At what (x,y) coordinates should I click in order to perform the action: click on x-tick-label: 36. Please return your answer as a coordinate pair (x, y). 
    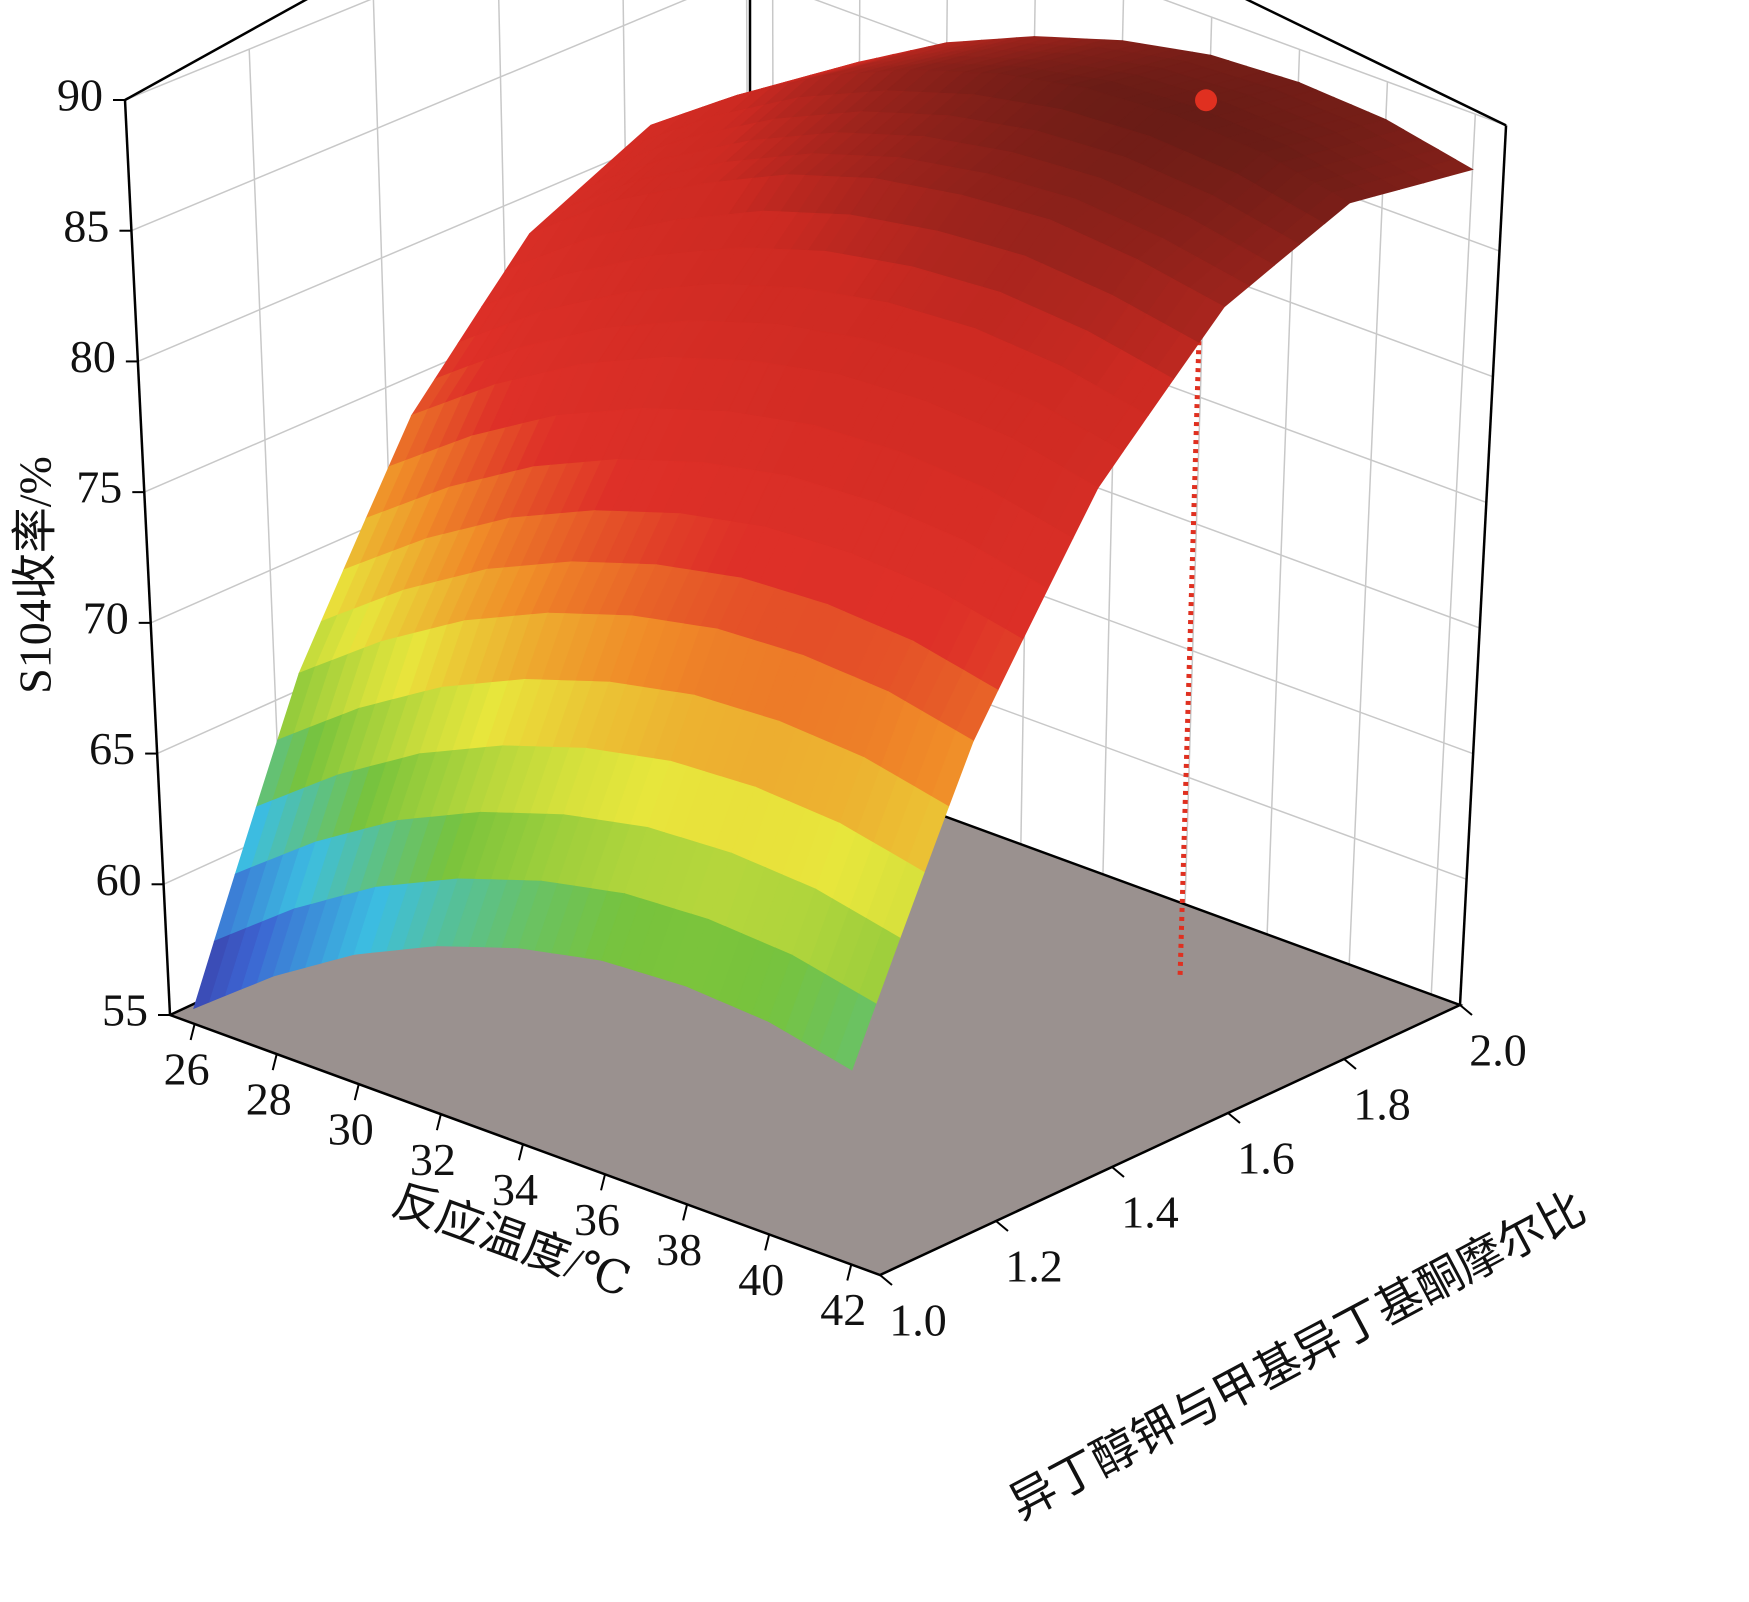
    Looking at the image, I should click on (597, 1219).